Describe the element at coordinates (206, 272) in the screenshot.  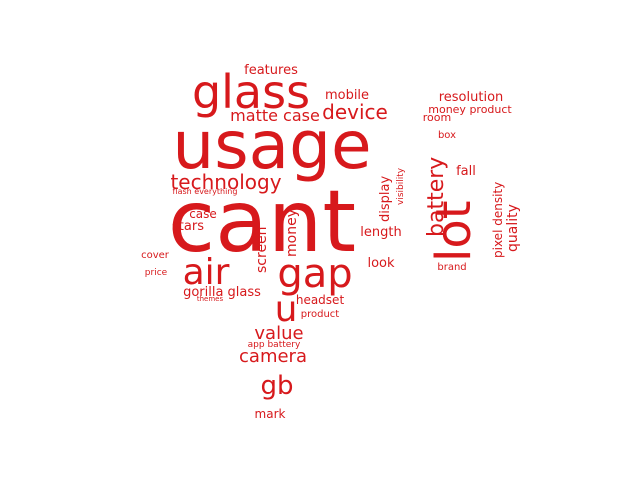
I see `word-air: air` at that location.